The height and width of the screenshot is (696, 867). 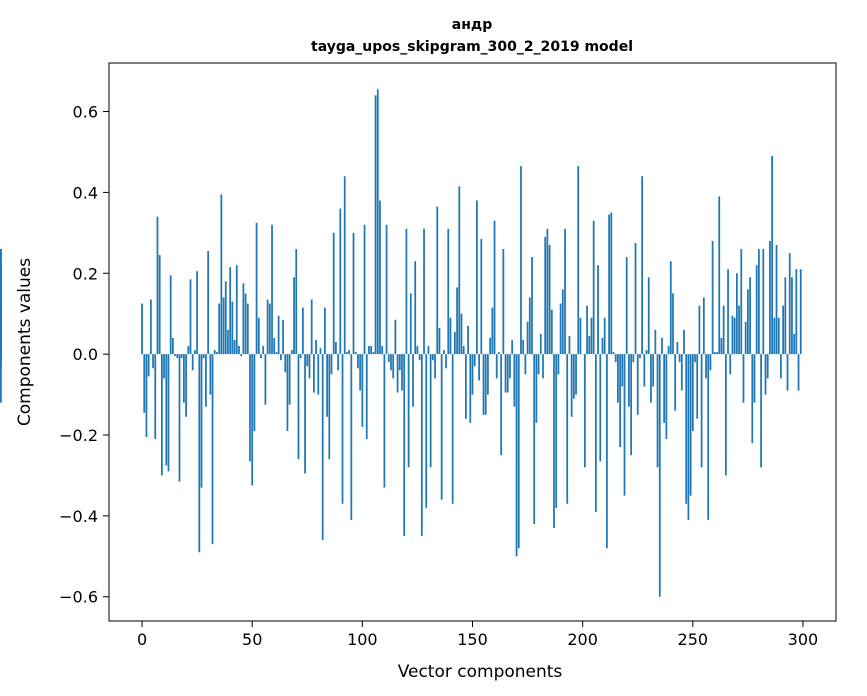 I want to click on y-tick-label: 0.0, so click(x=85, y=354).